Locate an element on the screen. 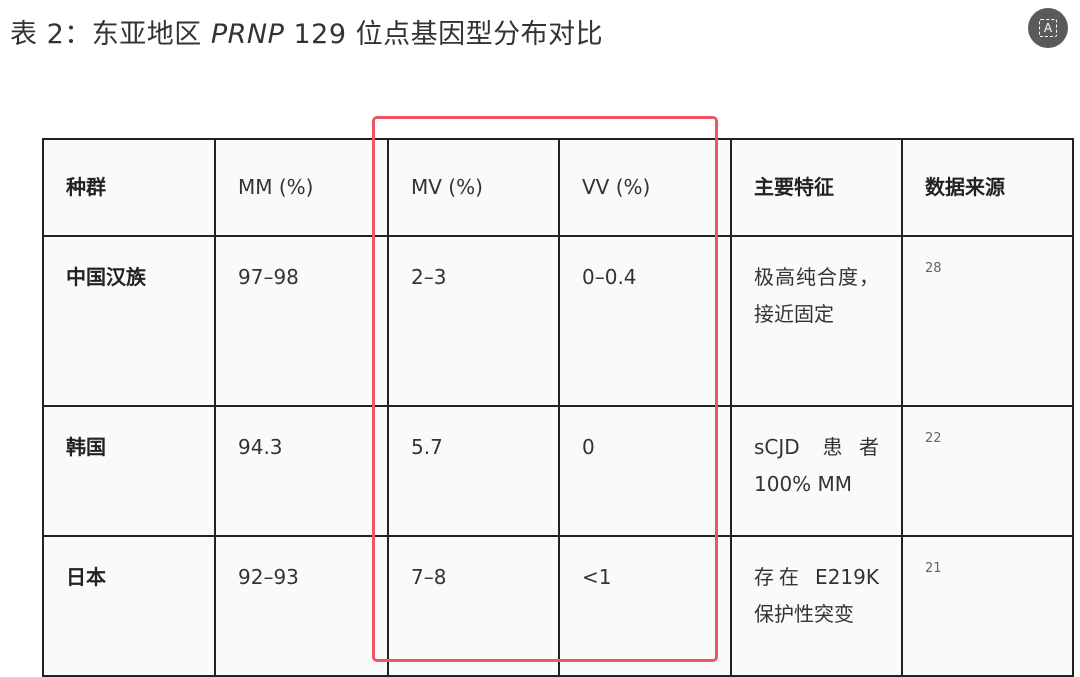 The height and width of the screenshot is (677, 1080). vv-cell: 0 is located at coordinates (645, 471).